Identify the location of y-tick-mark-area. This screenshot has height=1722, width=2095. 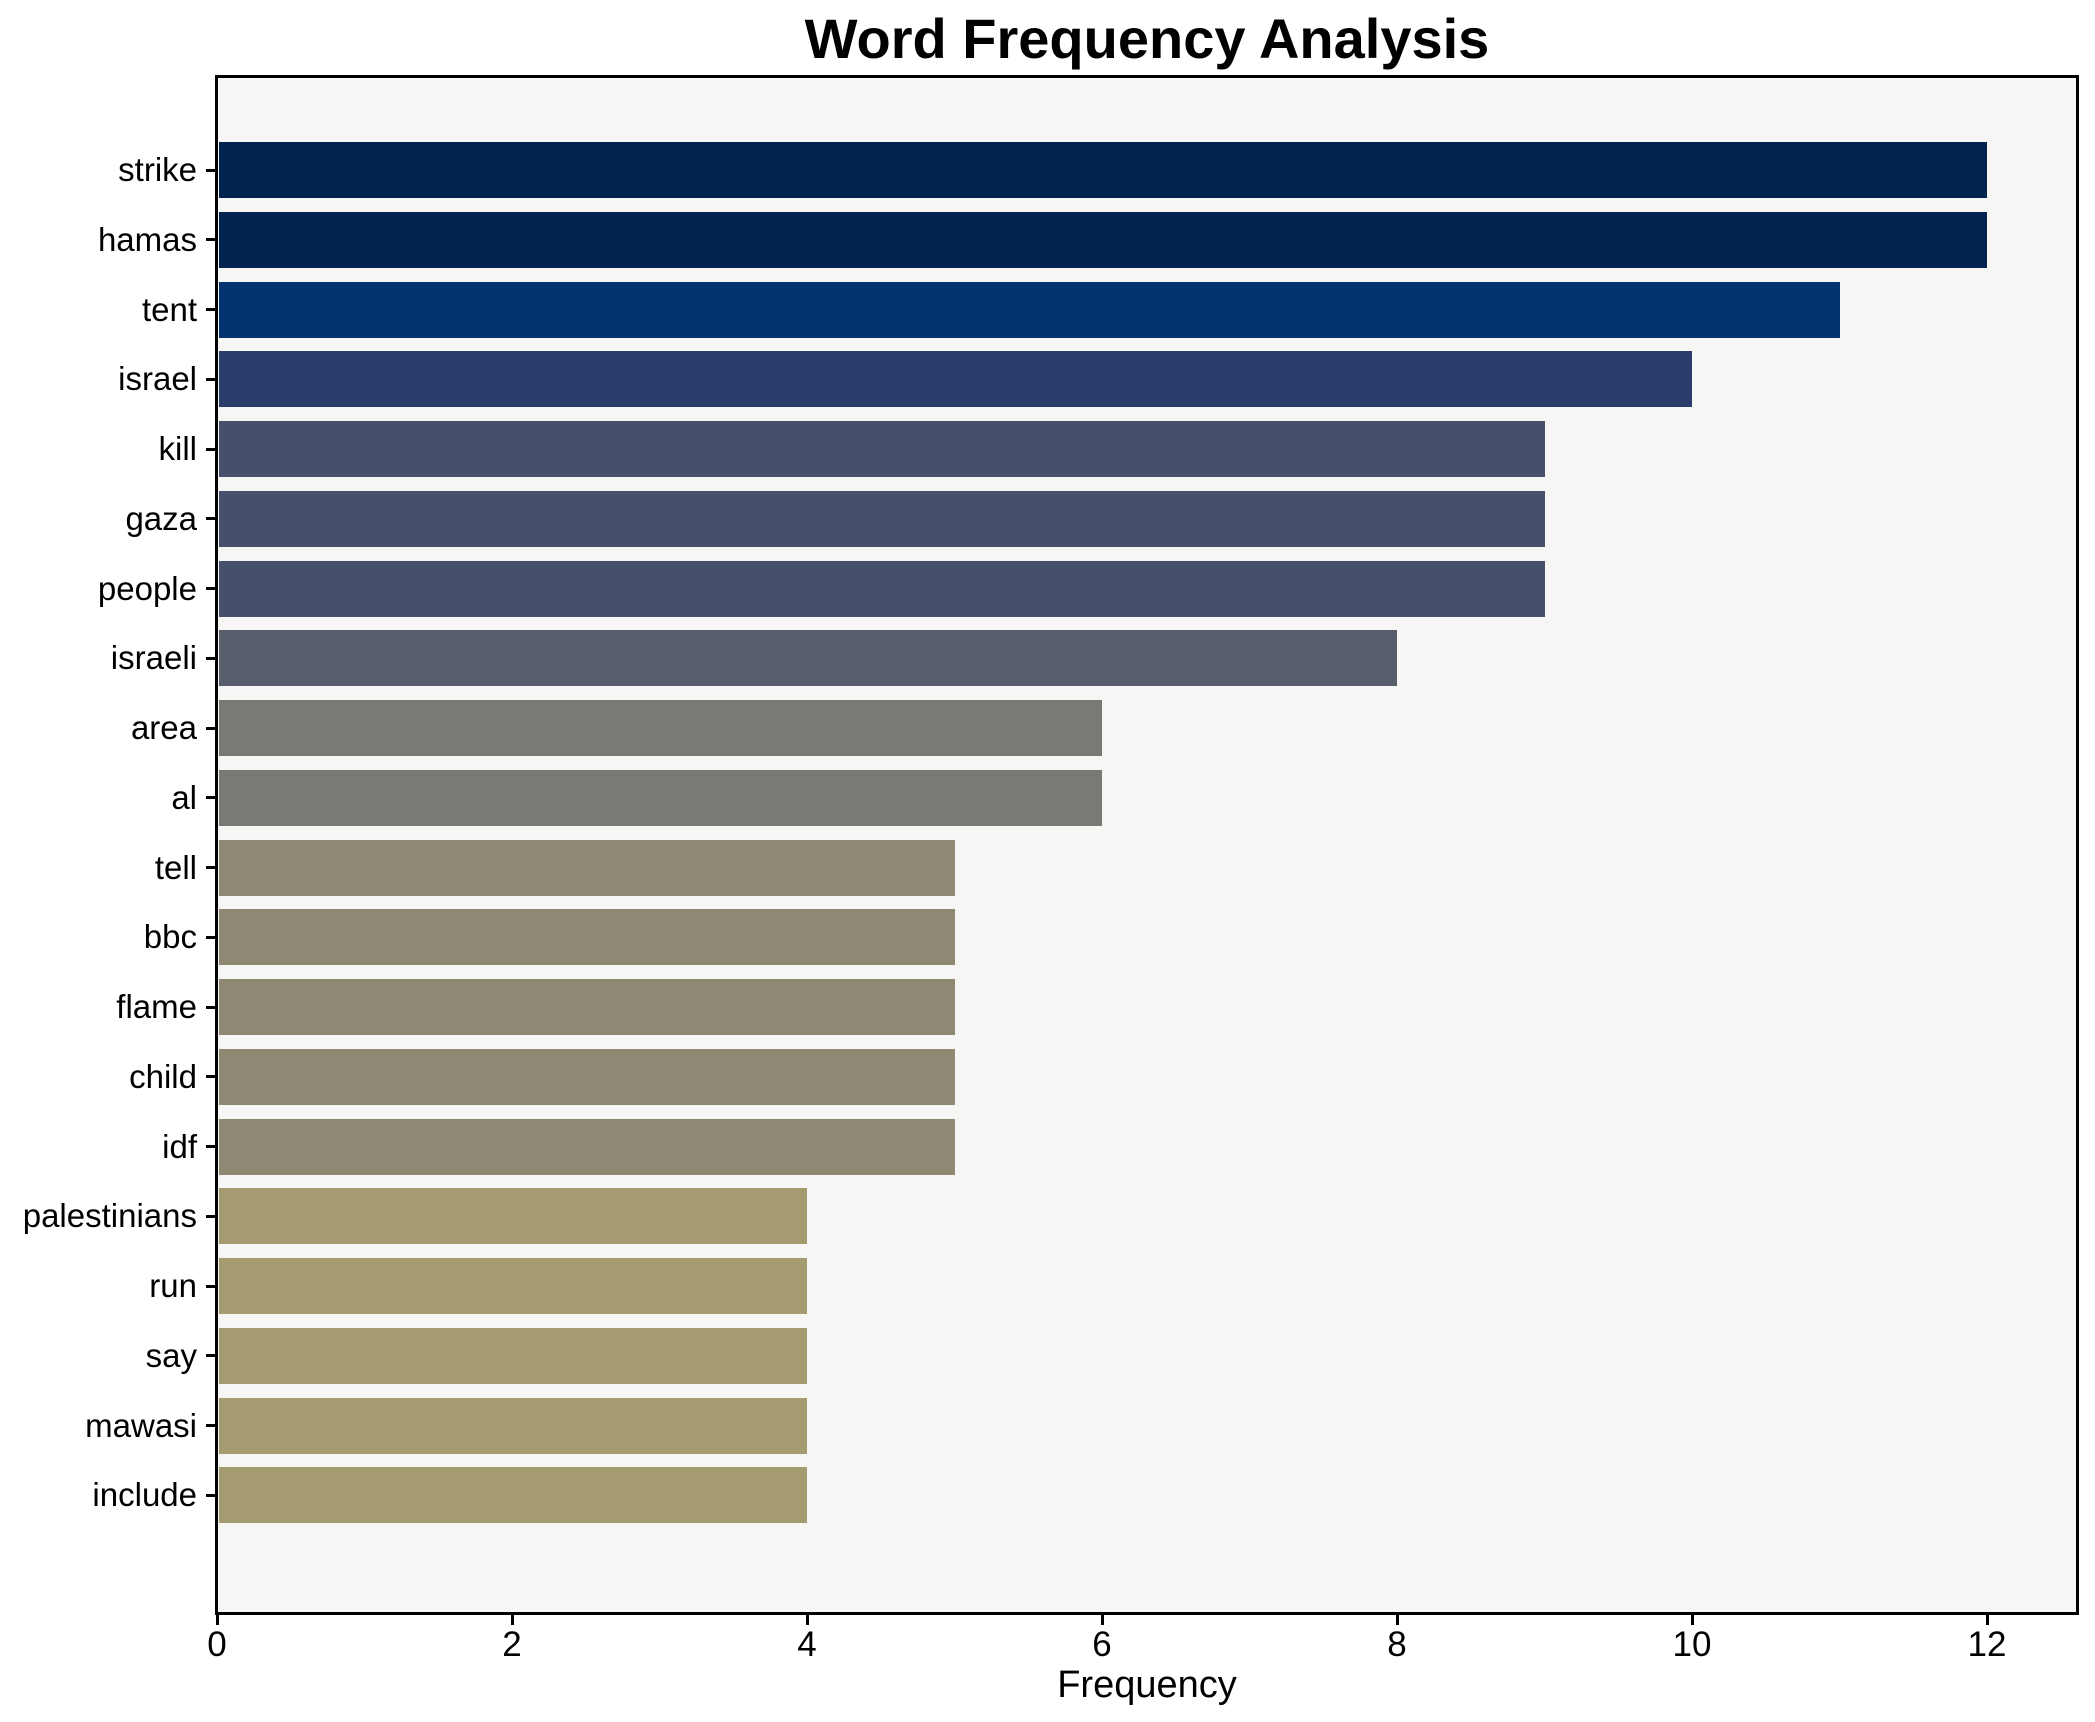
(211, 728).